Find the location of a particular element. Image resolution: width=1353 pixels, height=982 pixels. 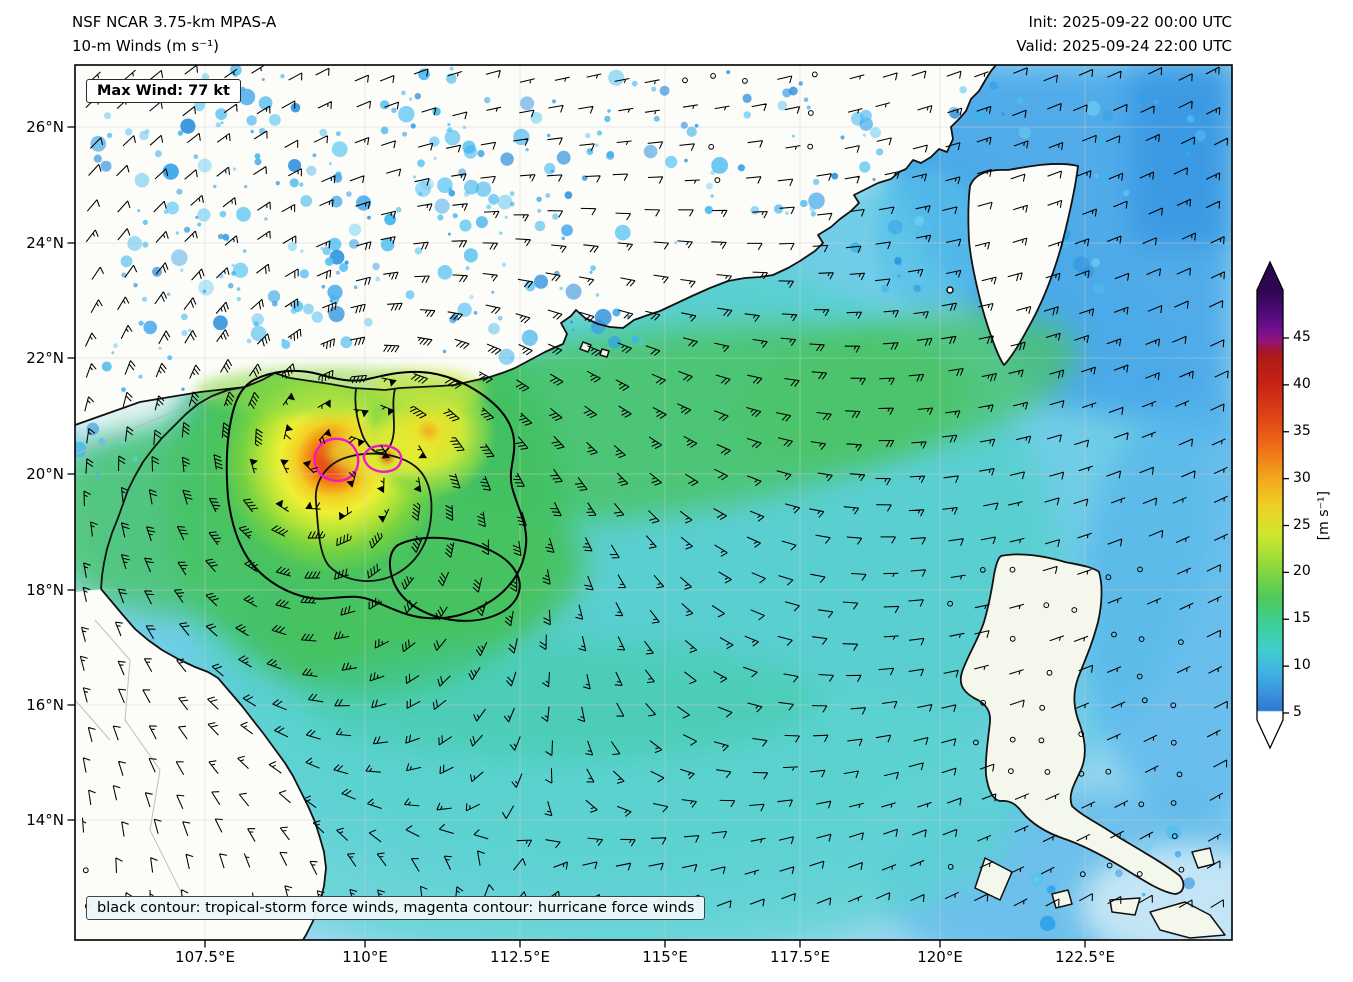

y-axis-tick-label: 20°N is located at coordinates (45, 474).